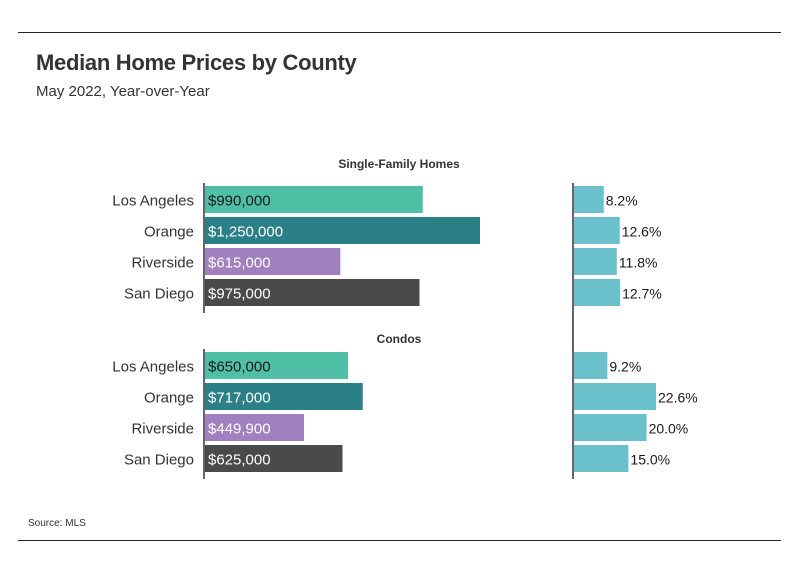 This screenshot has height=575, width=800. I want to click on change-label-single-family-homes-los-angeles: 8.2%, so click(622, 201).